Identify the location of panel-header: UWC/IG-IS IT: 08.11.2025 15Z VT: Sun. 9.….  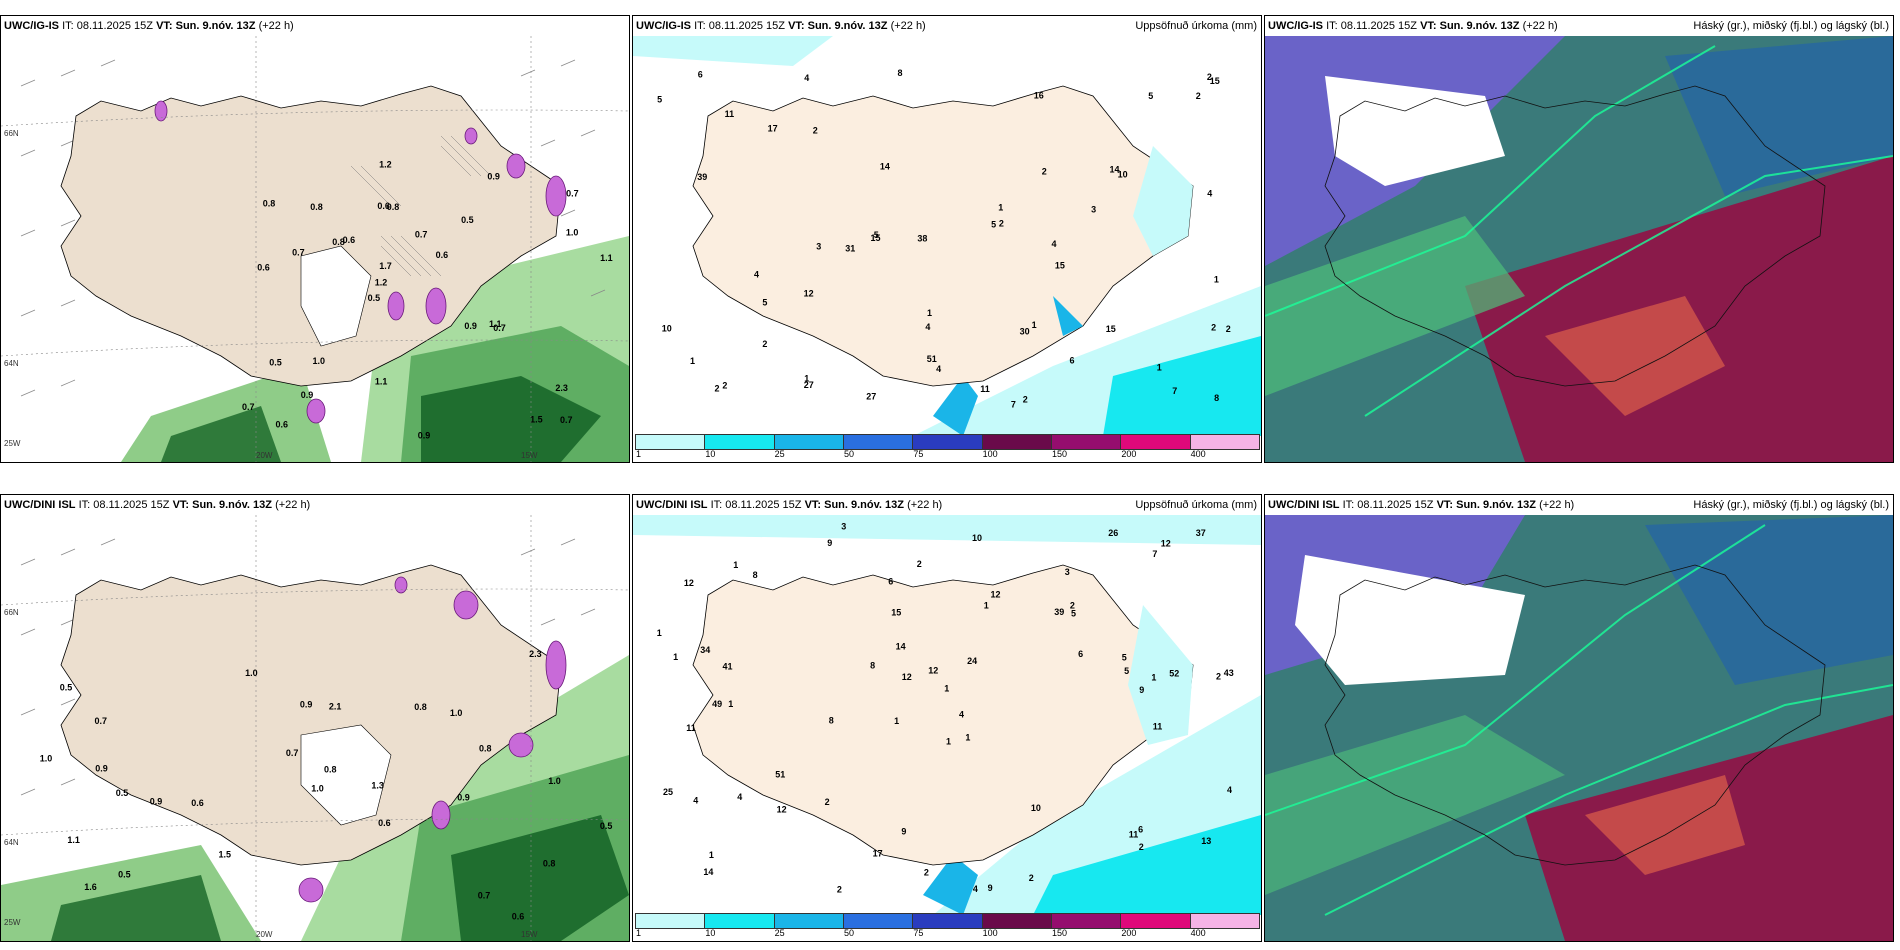
(1579, 26).